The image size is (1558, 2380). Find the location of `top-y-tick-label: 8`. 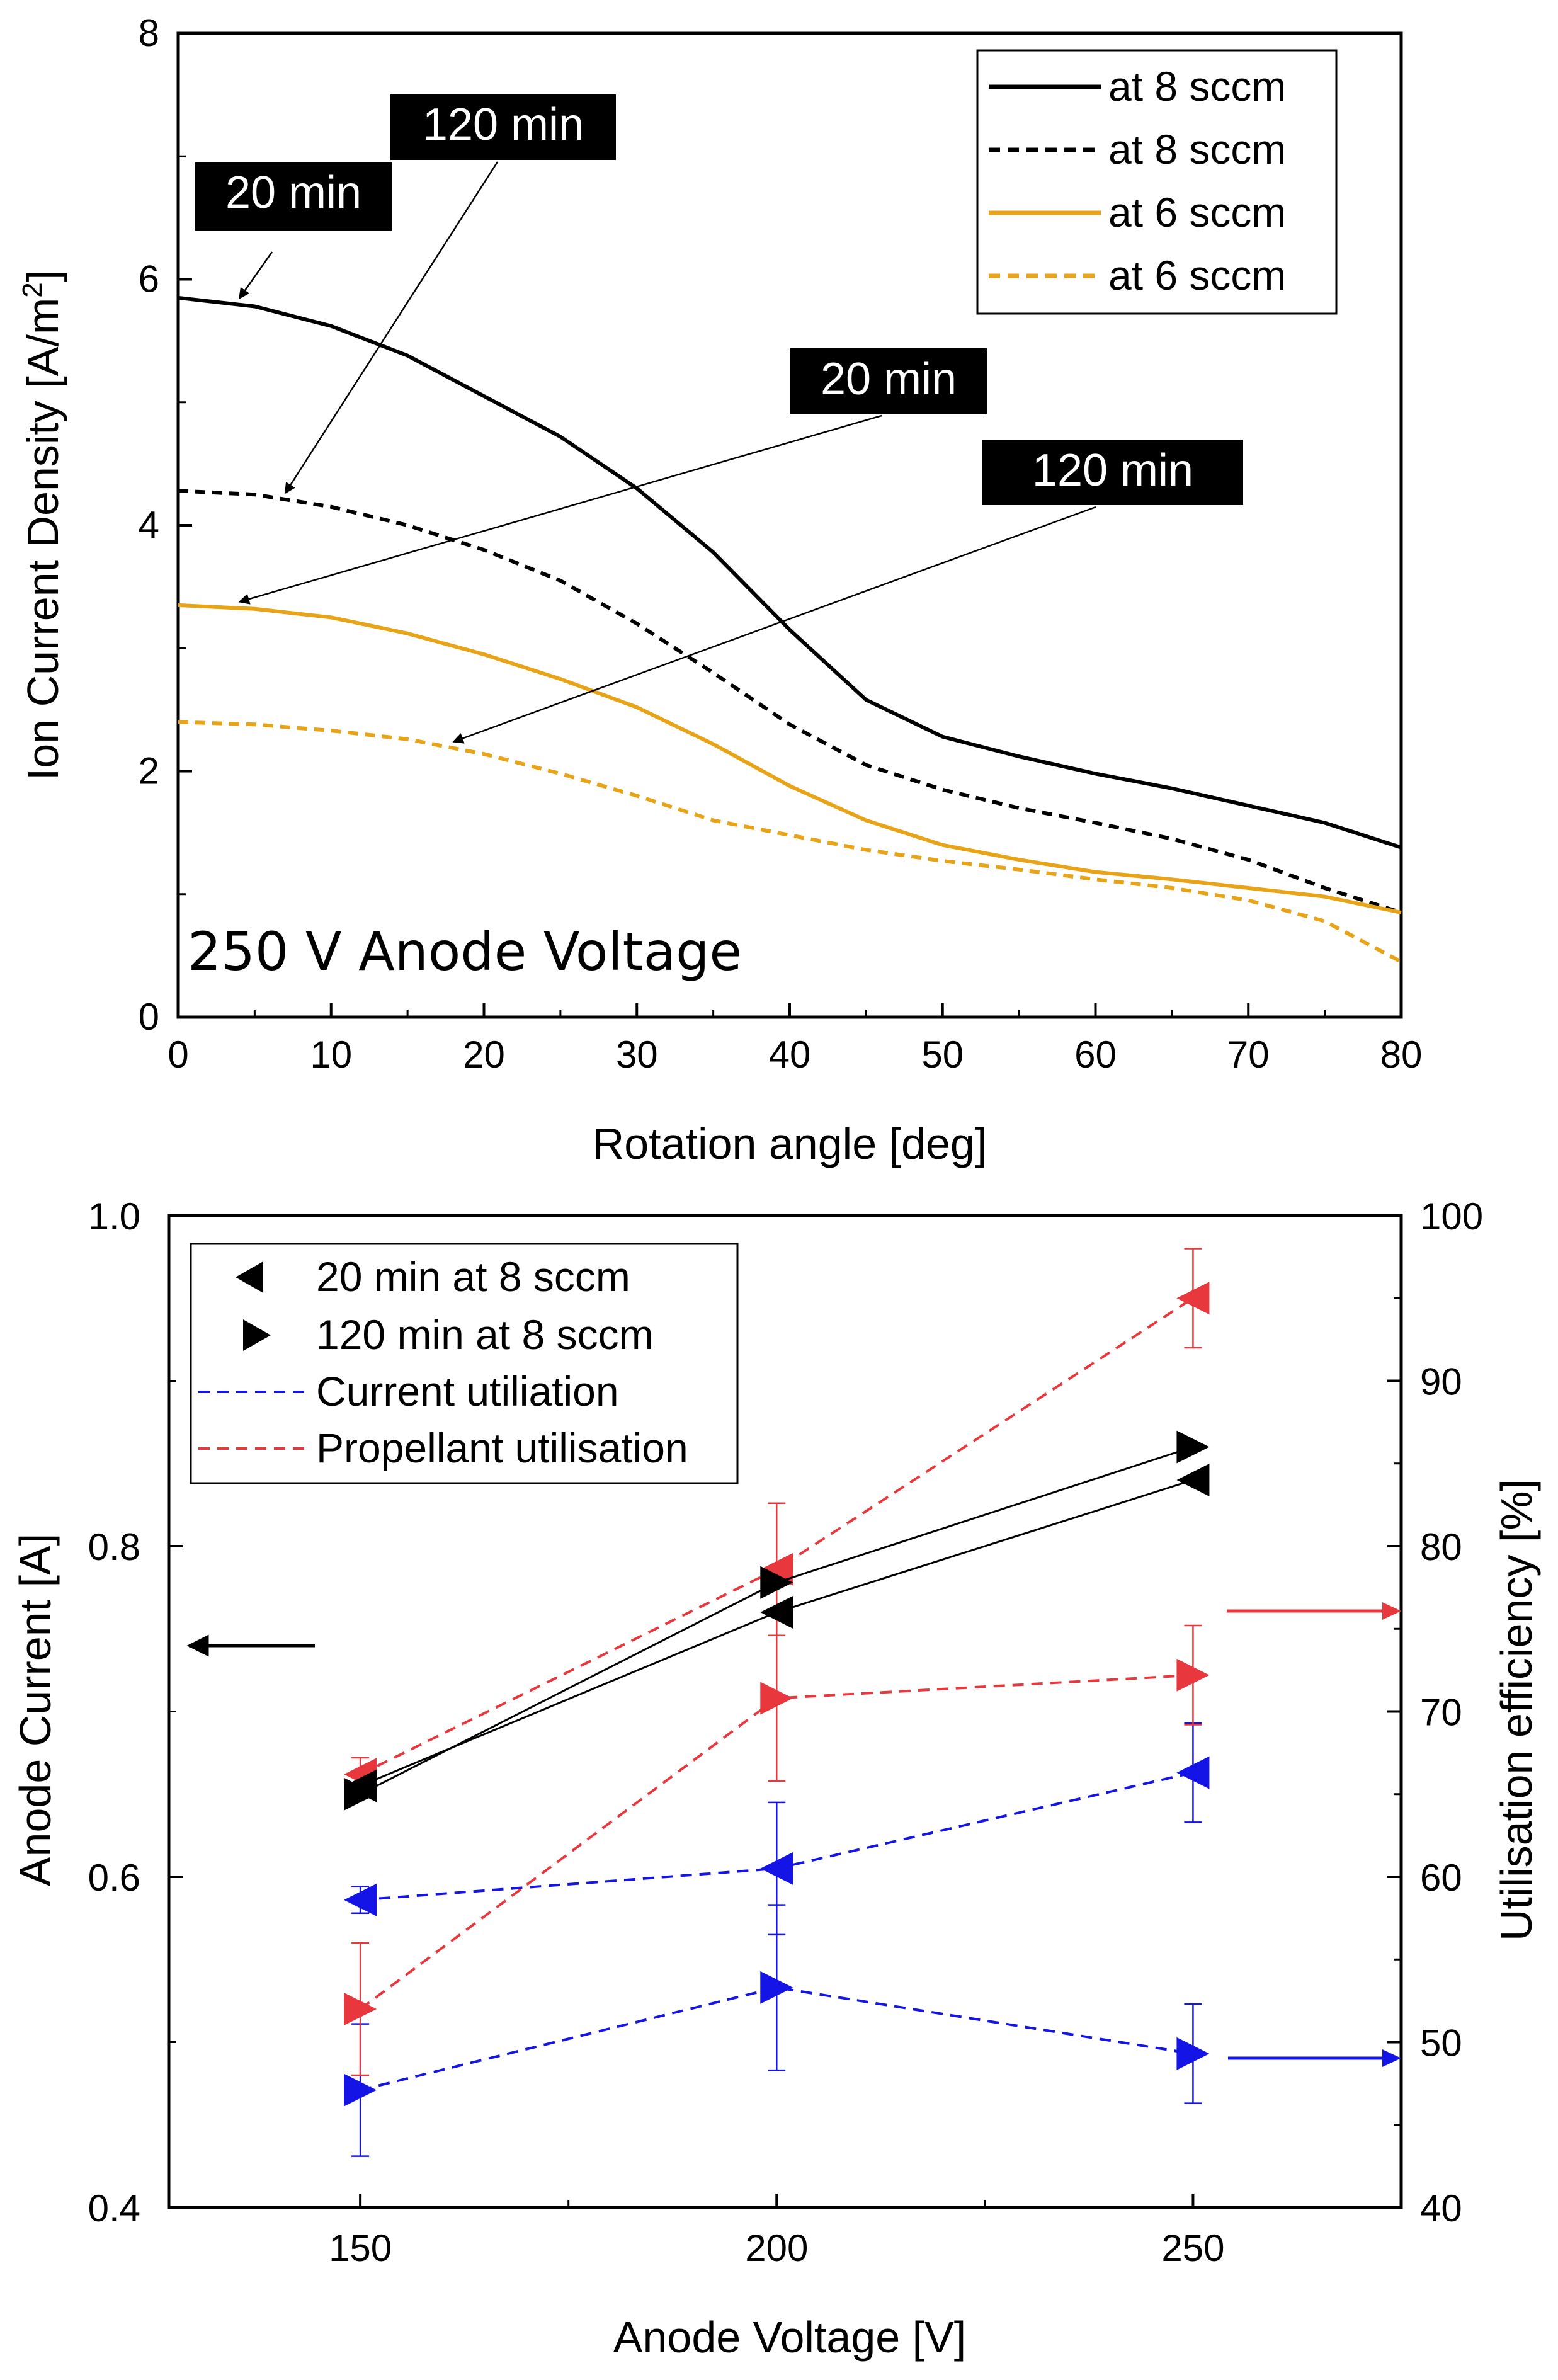

top-y-tick-label: 8 is located at coordinates (149, 33).